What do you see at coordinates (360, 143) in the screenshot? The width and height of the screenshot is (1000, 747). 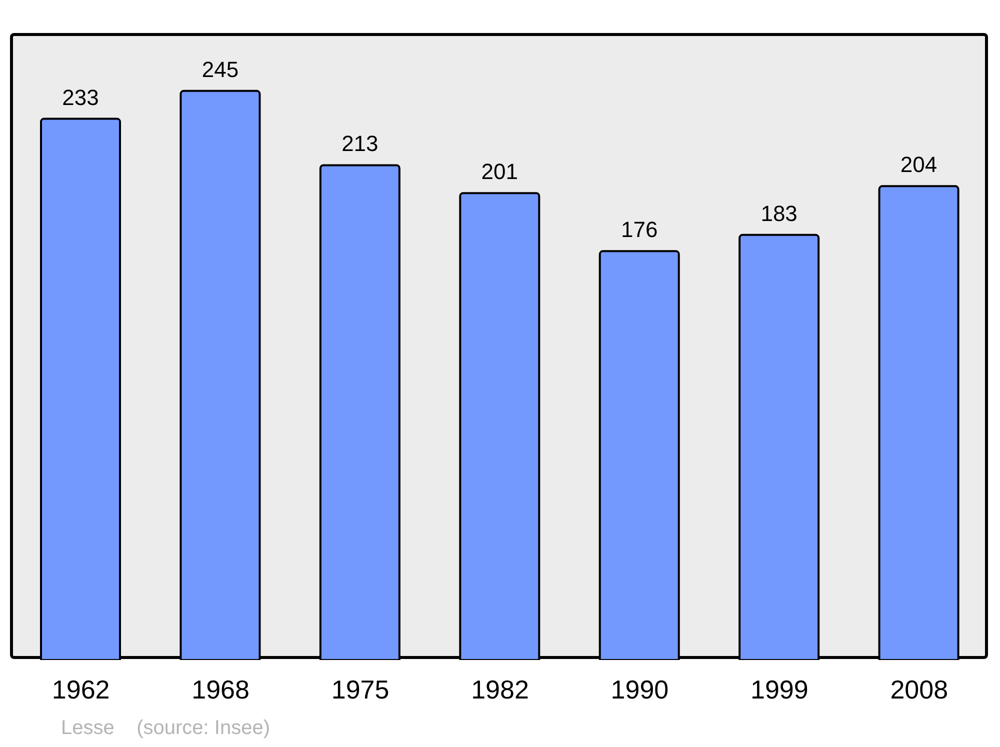 I see `data-label: 213` at bounding box center [360, 143].